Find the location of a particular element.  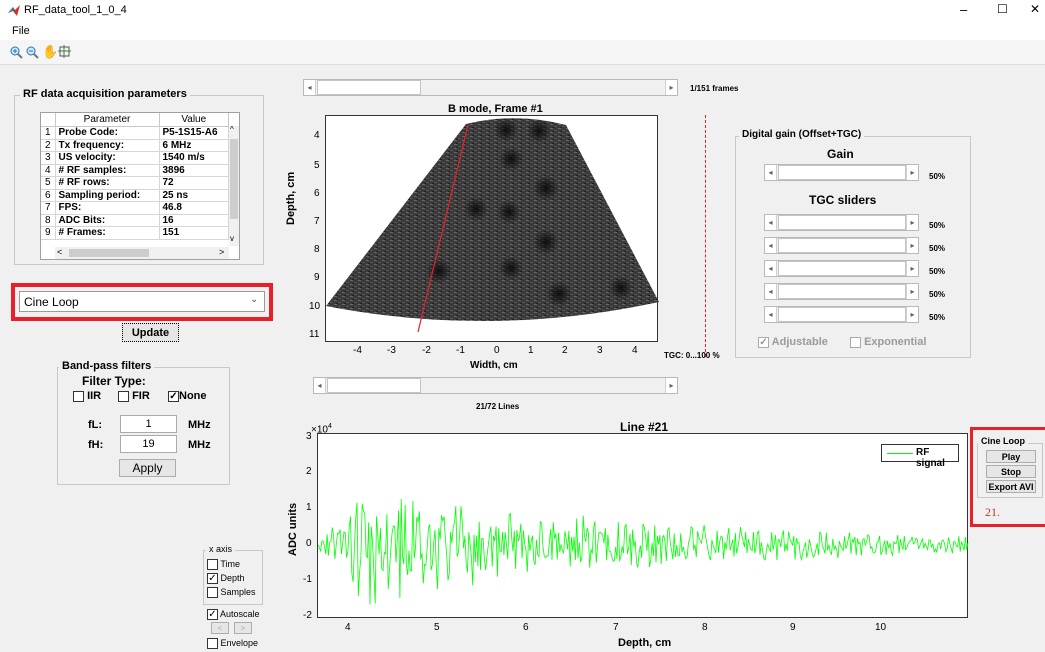

update-button: Update is located at coordinates (150, 332).